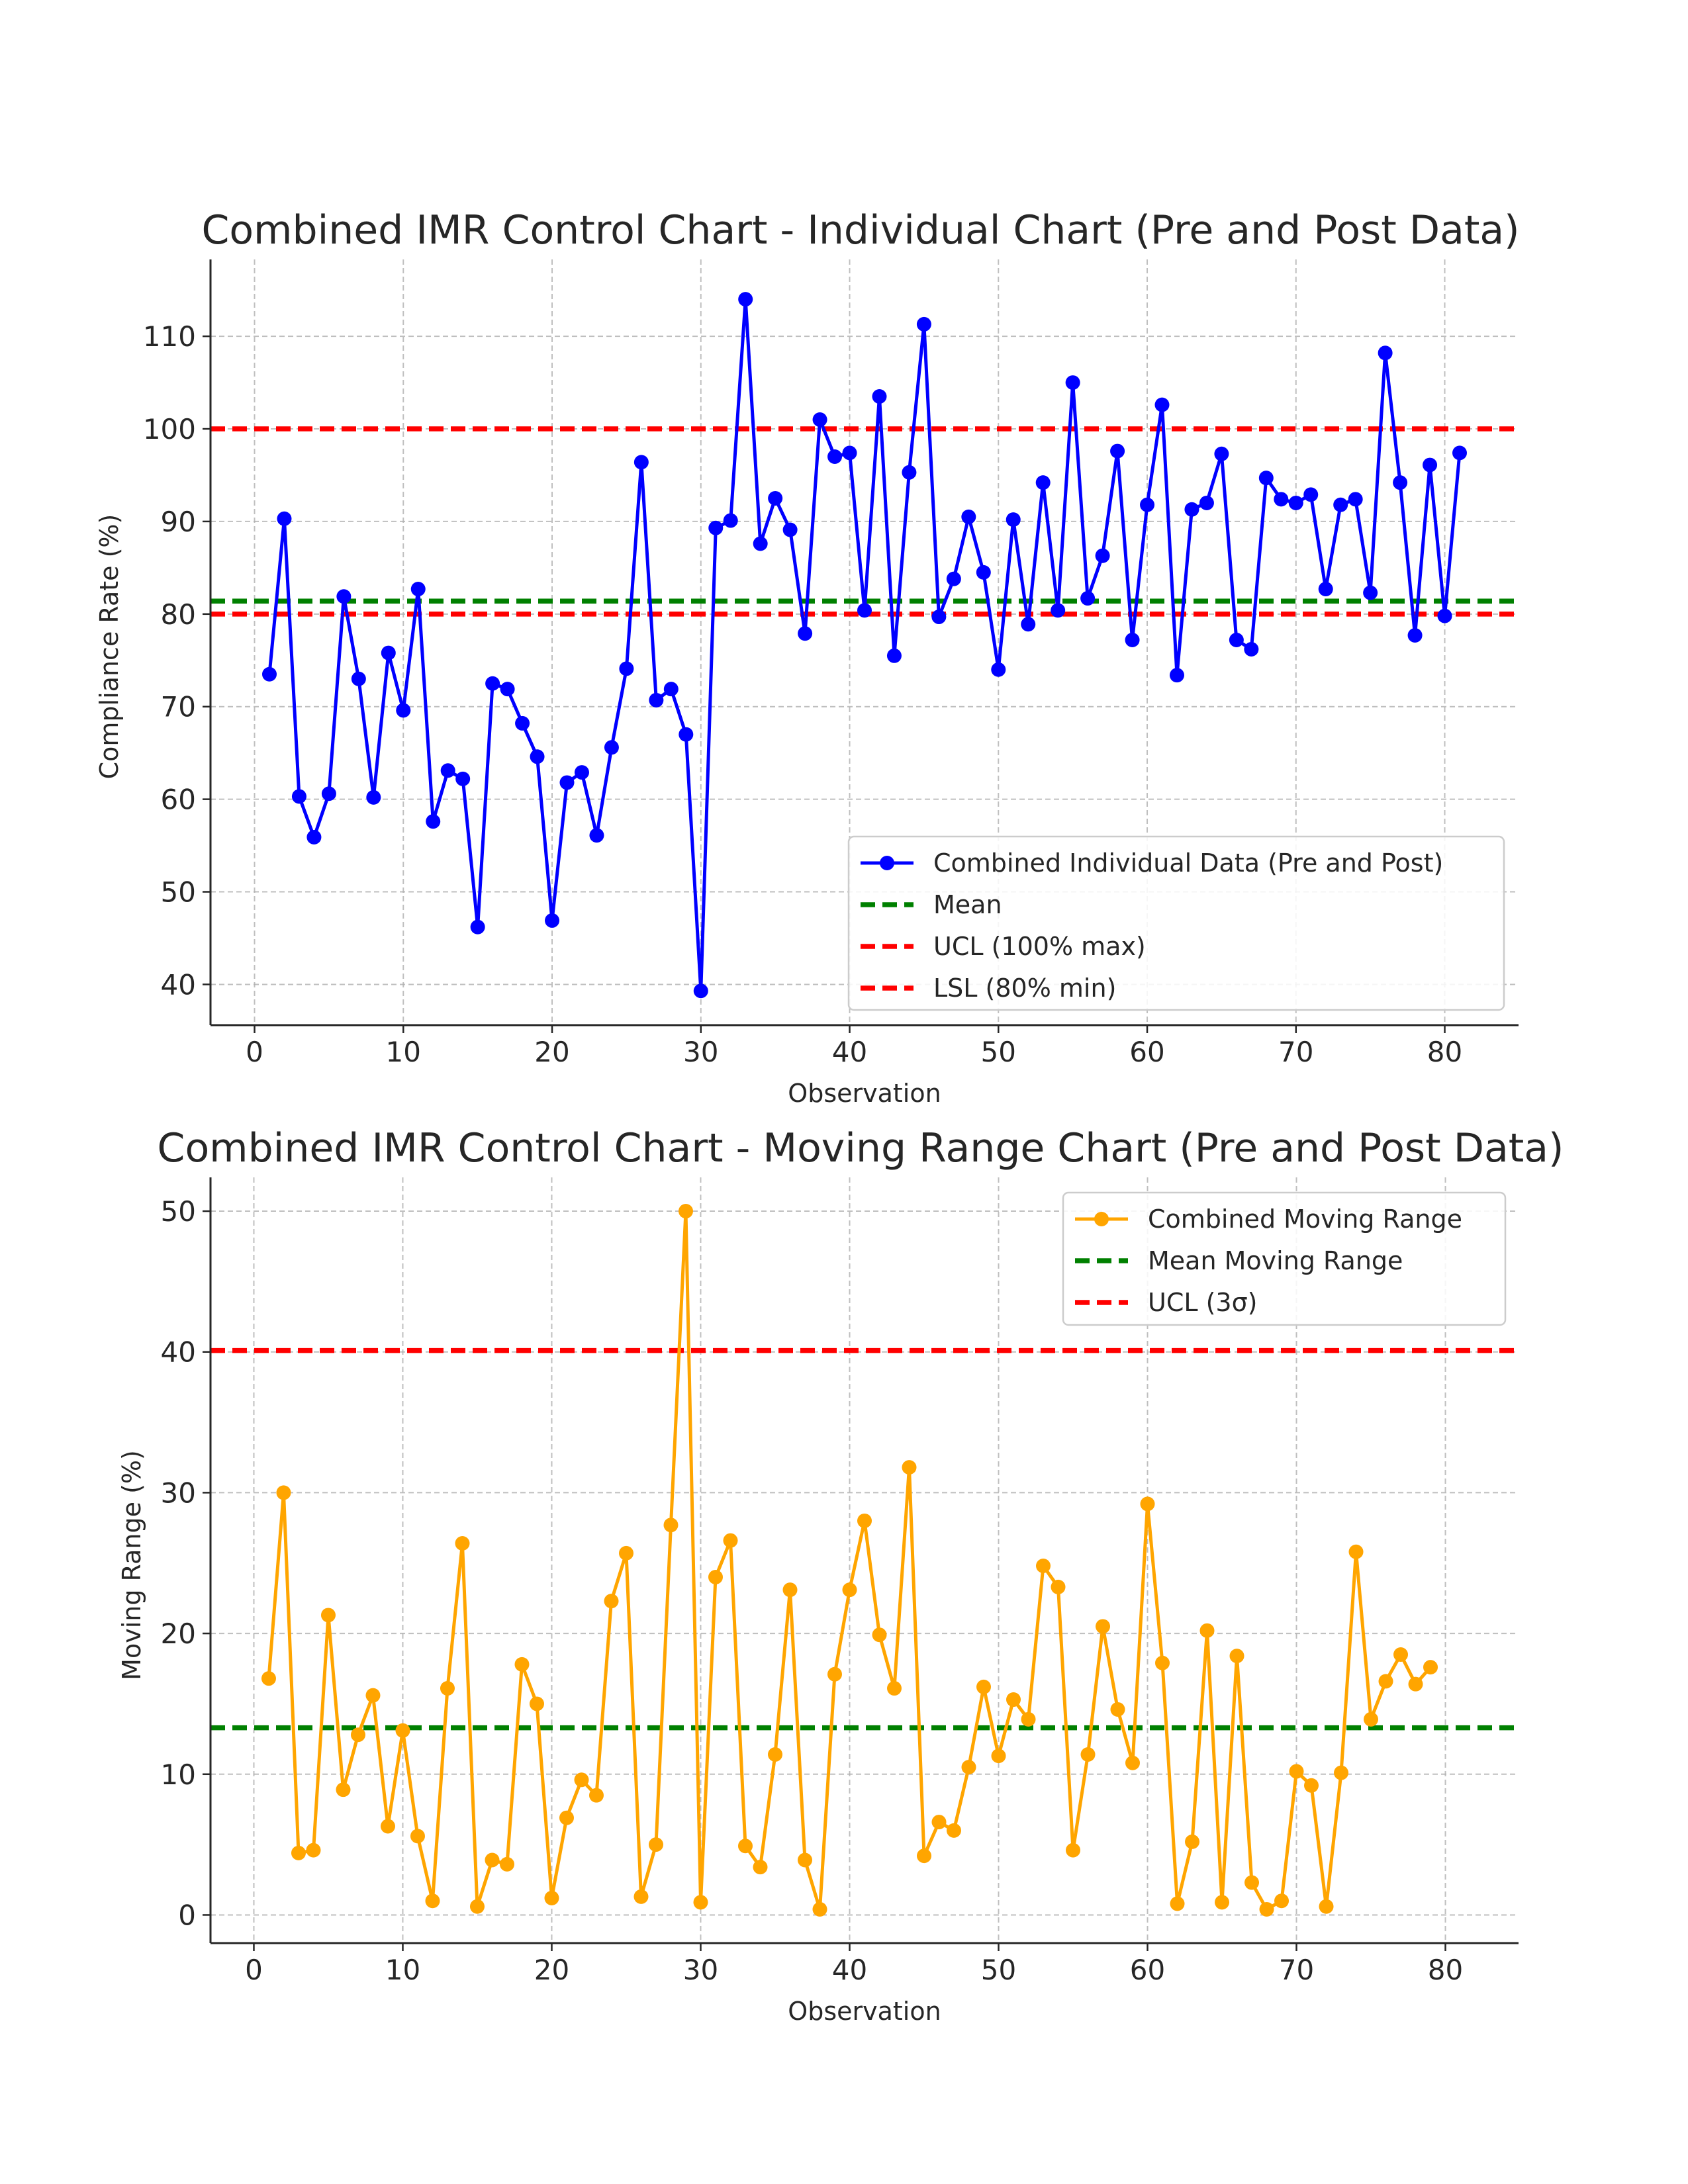 Image resolution: width=1688 pixels, height=2184 pixels. Describe the element at coordinates (551, 1970) in the screenshot. I see `x-tick-label: 20` at that location.